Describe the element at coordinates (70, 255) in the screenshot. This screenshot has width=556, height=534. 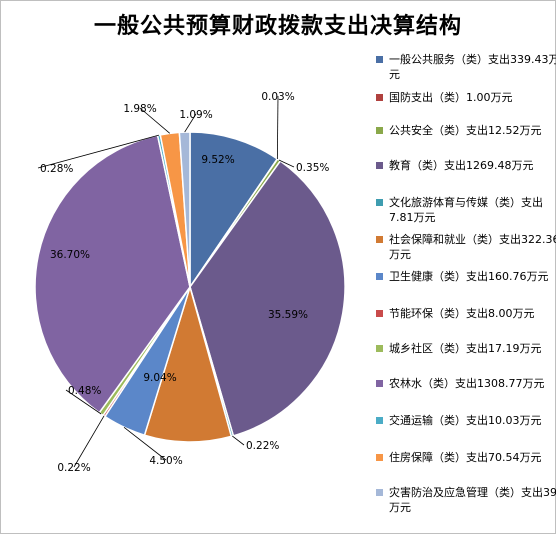
I see `data-label: 36.70%` at that location.